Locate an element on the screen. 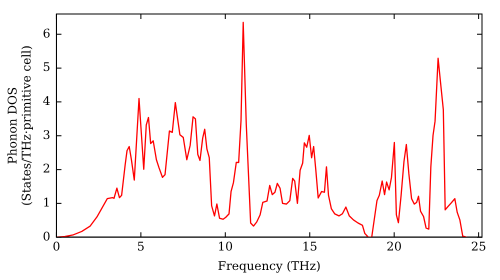  y-tick-label: 1 is located at coordinates (46, 203).